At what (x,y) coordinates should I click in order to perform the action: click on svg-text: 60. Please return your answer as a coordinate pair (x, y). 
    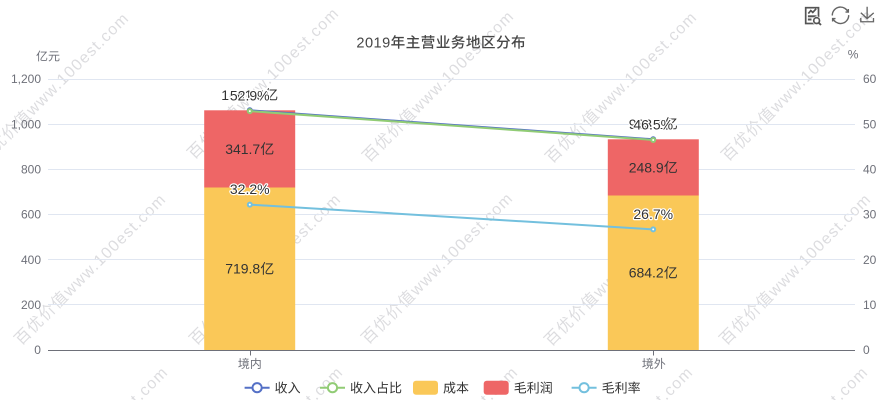
    Looking at the image, I should click on (870, 79).